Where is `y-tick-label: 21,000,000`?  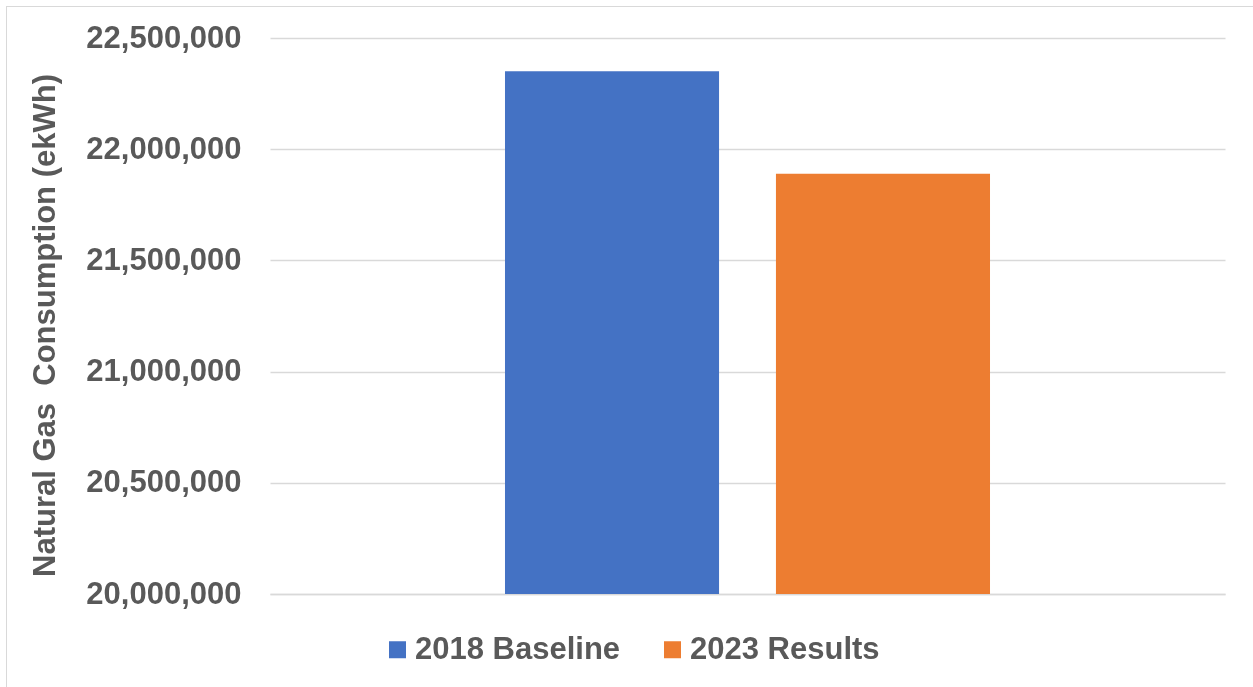 y-tick-label: 21,000,000 is located at coordinates (164, 371).